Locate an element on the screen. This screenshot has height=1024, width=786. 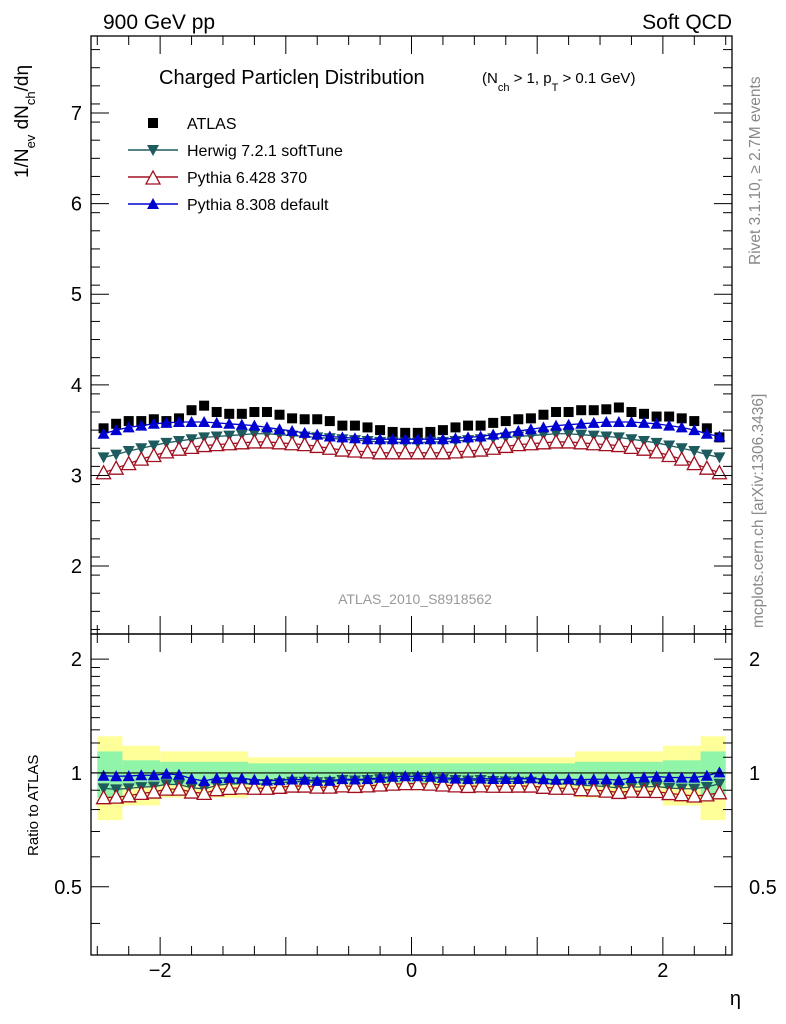
main-series-pythia-8-308-default is located at coordinates (411, 430).